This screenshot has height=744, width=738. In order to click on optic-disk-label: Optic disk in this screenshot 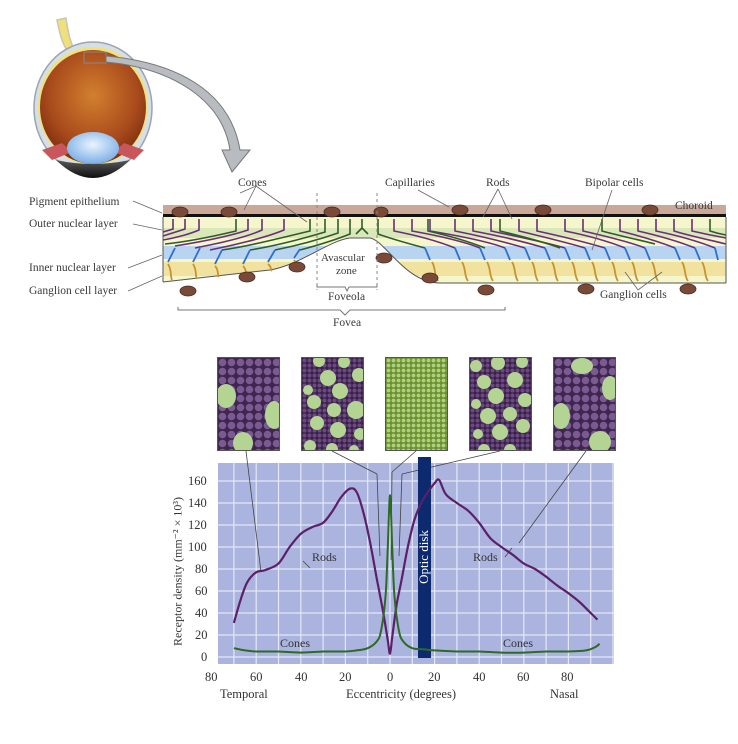, I will do `click(423, 557)`.